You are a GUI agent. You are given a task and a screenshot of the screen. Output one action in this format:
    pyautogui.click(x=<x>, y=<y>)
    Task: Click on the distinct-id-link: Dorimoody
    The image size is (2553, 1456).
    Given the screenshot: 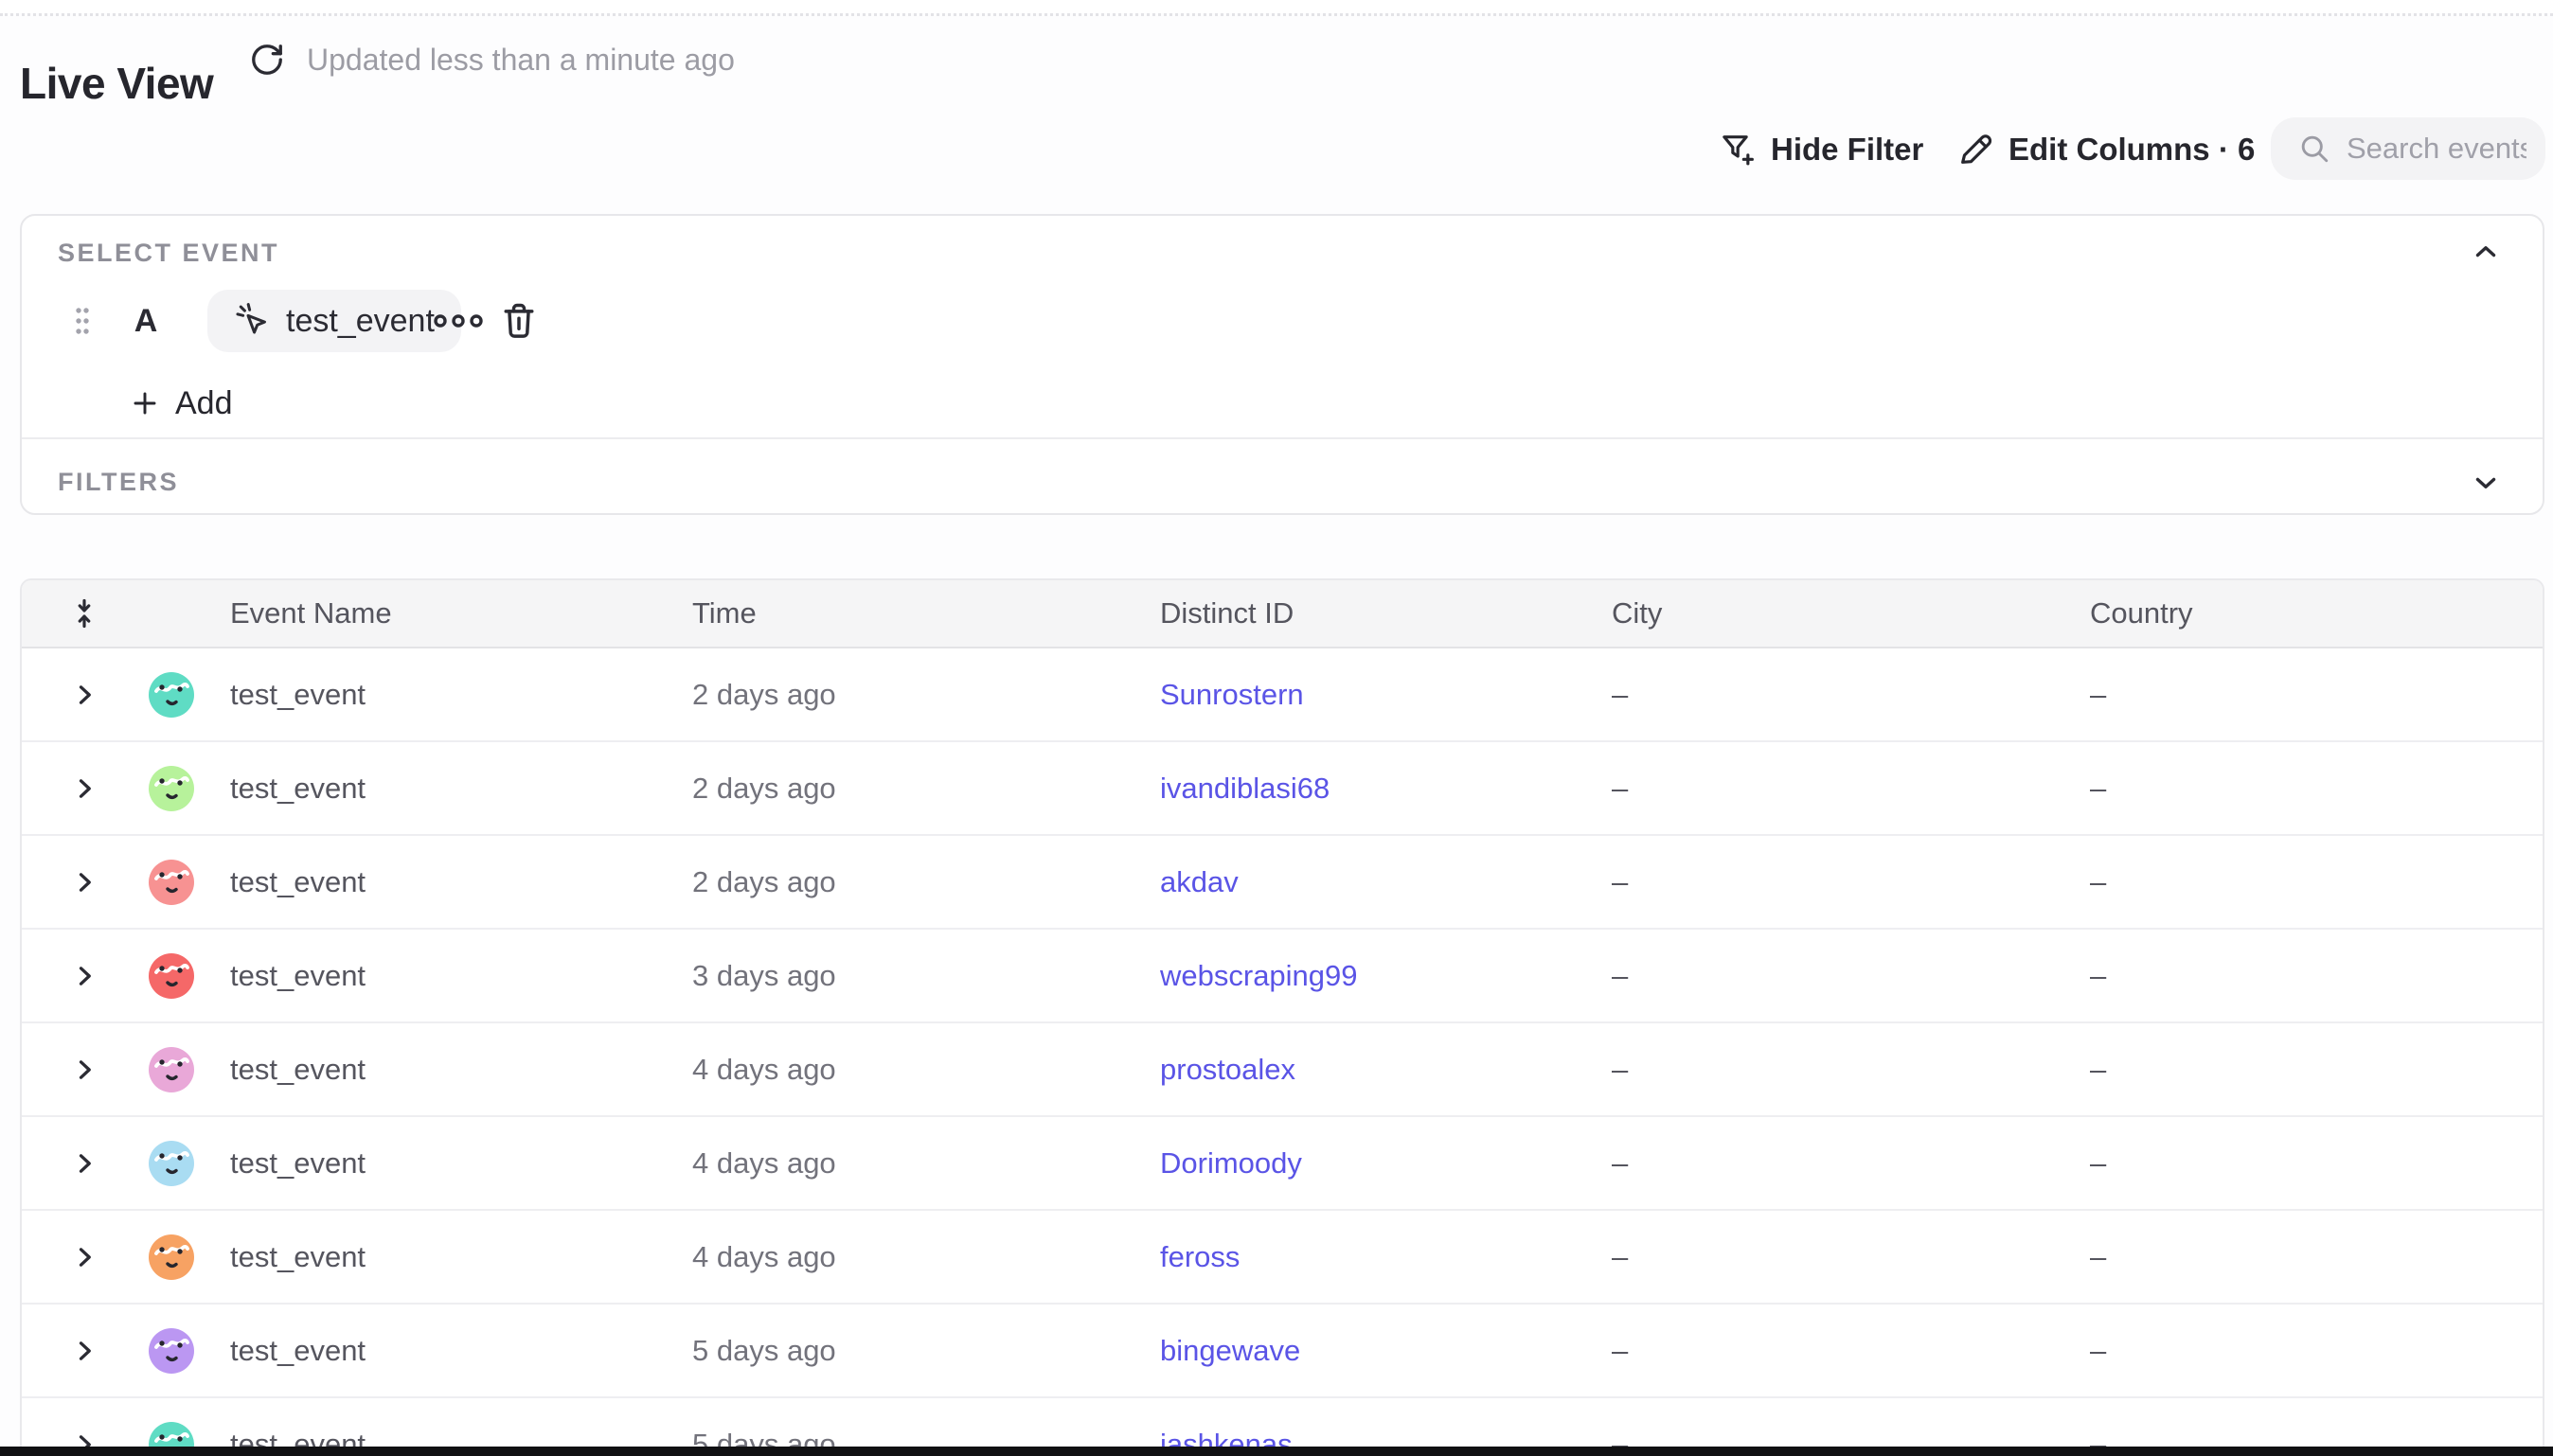 What is the action you would take?
    pyautogui.click(x=1231, y=1162)
    